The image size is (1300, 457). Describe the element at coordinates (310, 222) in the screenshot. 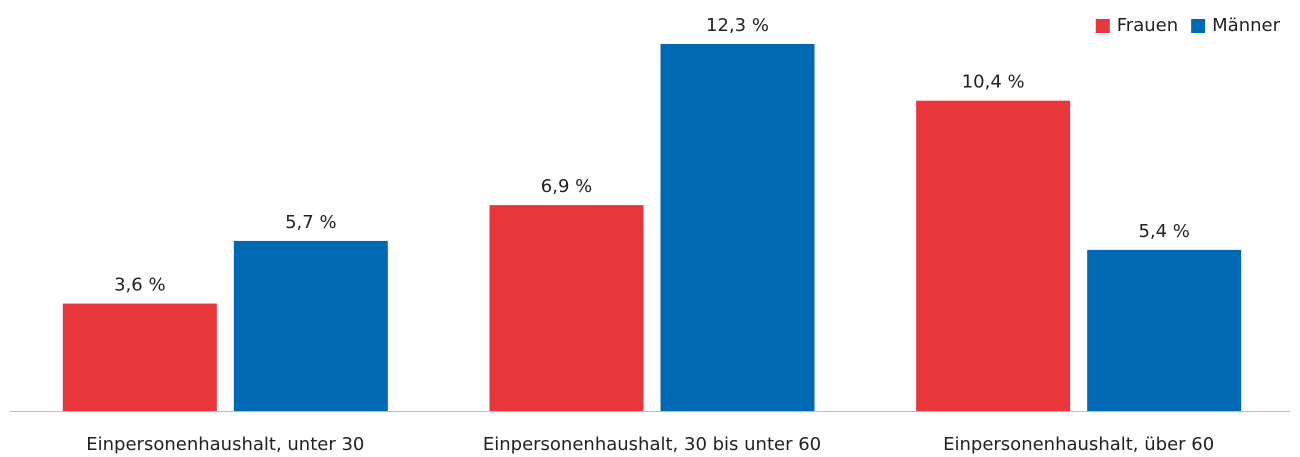

I see `value-label: 5,7 %` at that location.